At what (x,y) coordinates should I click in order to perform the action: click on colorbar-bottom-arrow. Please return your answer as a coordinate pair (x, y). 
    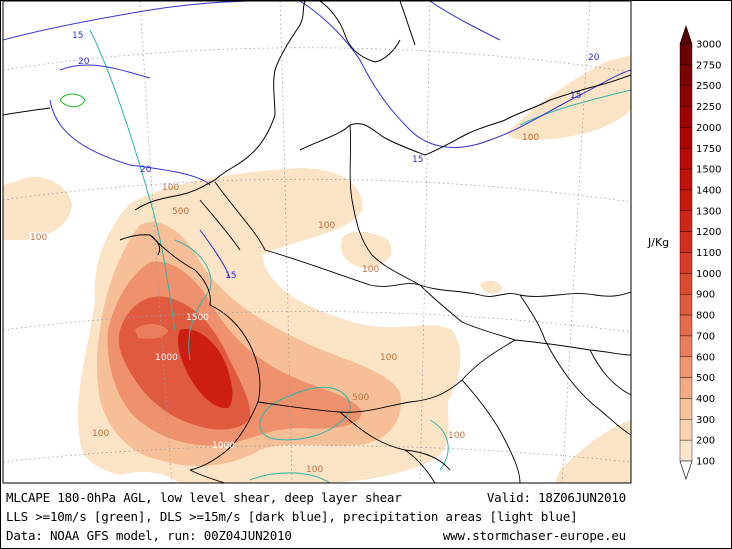
    Looking at the image, I should click on (686, 470).